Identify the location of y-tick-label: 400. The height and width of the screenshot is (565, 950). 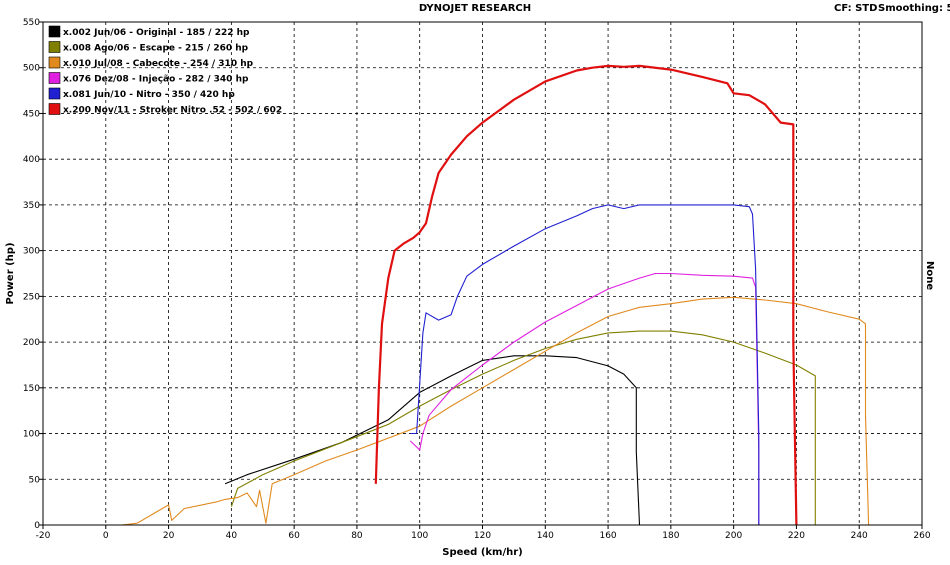
(31, 160).